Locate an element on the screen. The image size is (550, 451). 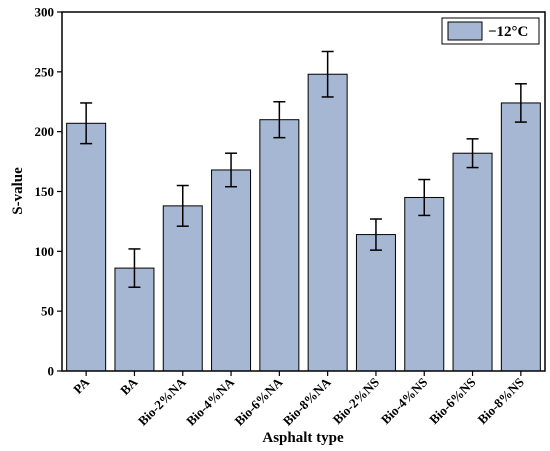
x-tick-label: Bio-6%NA is located at coordinates (258, 401).